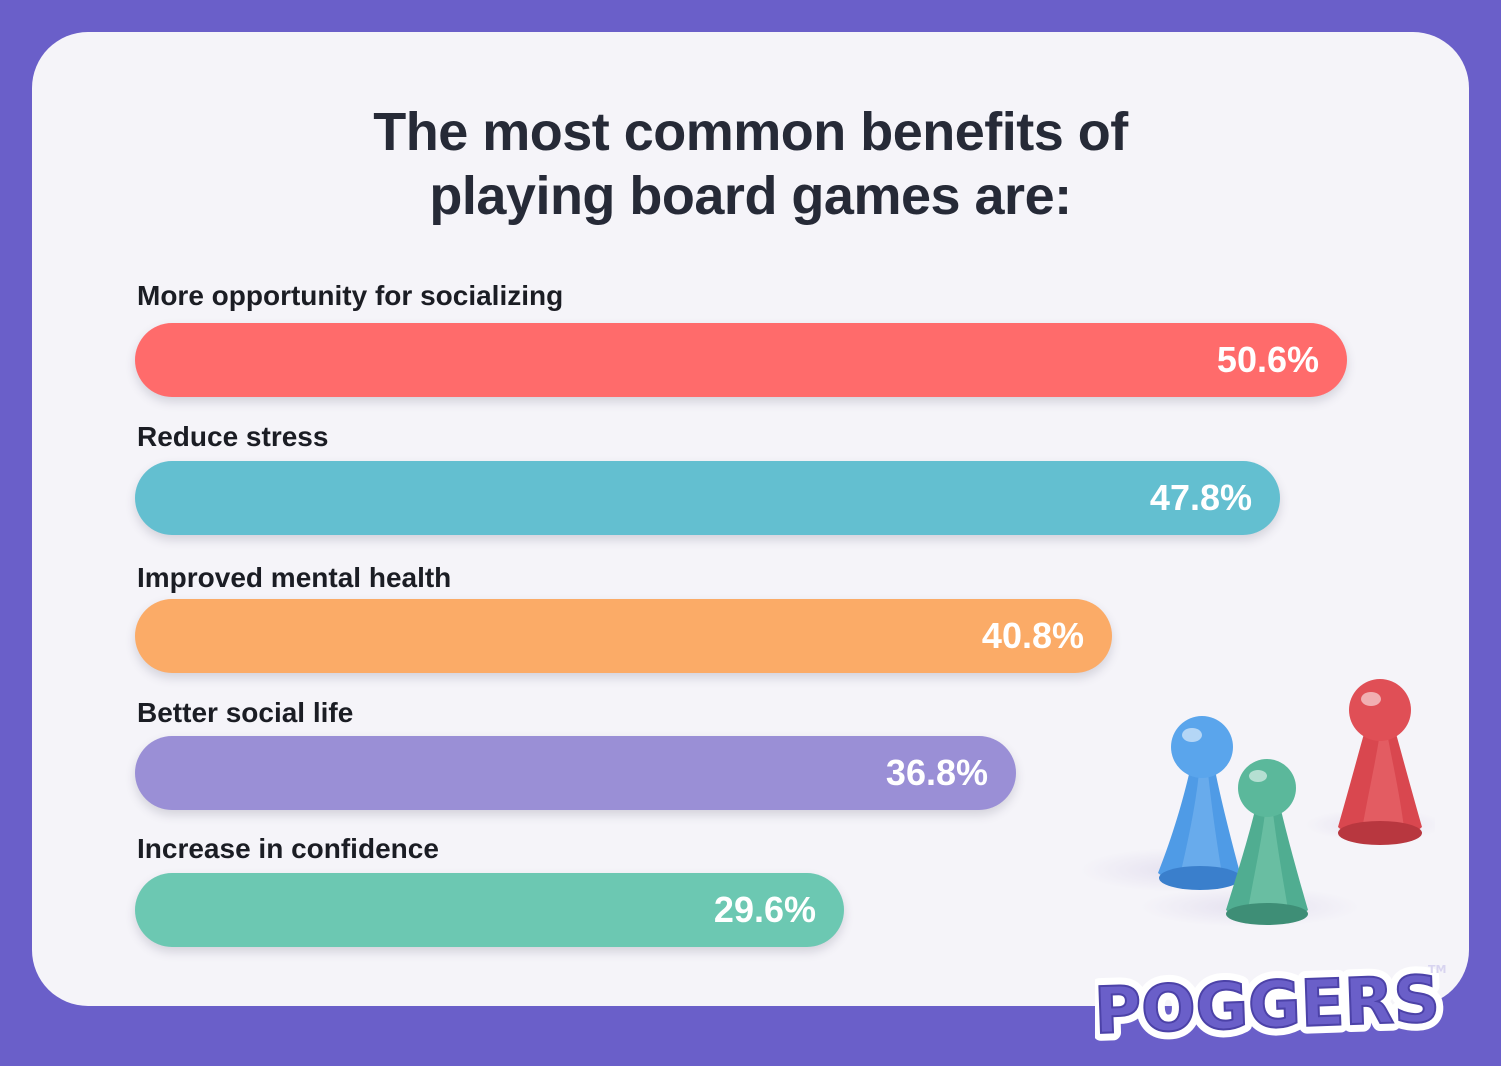 This screenshot has width=1501, height=1066. I want to click on chart-title-line-2: playing board games are:, so click(750, 196).